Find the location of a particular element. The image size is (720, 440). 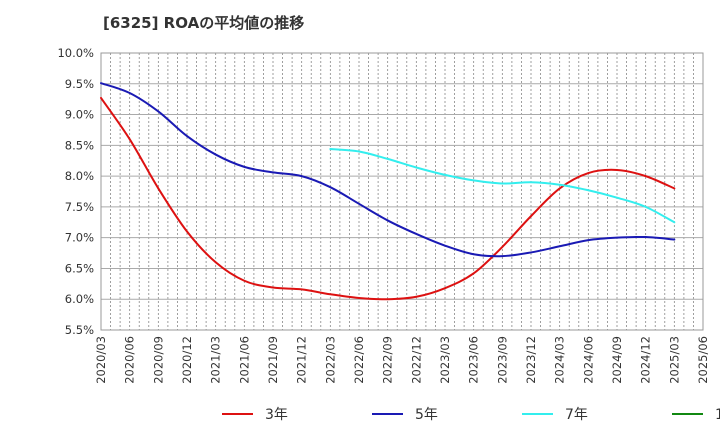

chart-title: [6325] ROAの平均値の推移 is located at coordinates (204, 23).